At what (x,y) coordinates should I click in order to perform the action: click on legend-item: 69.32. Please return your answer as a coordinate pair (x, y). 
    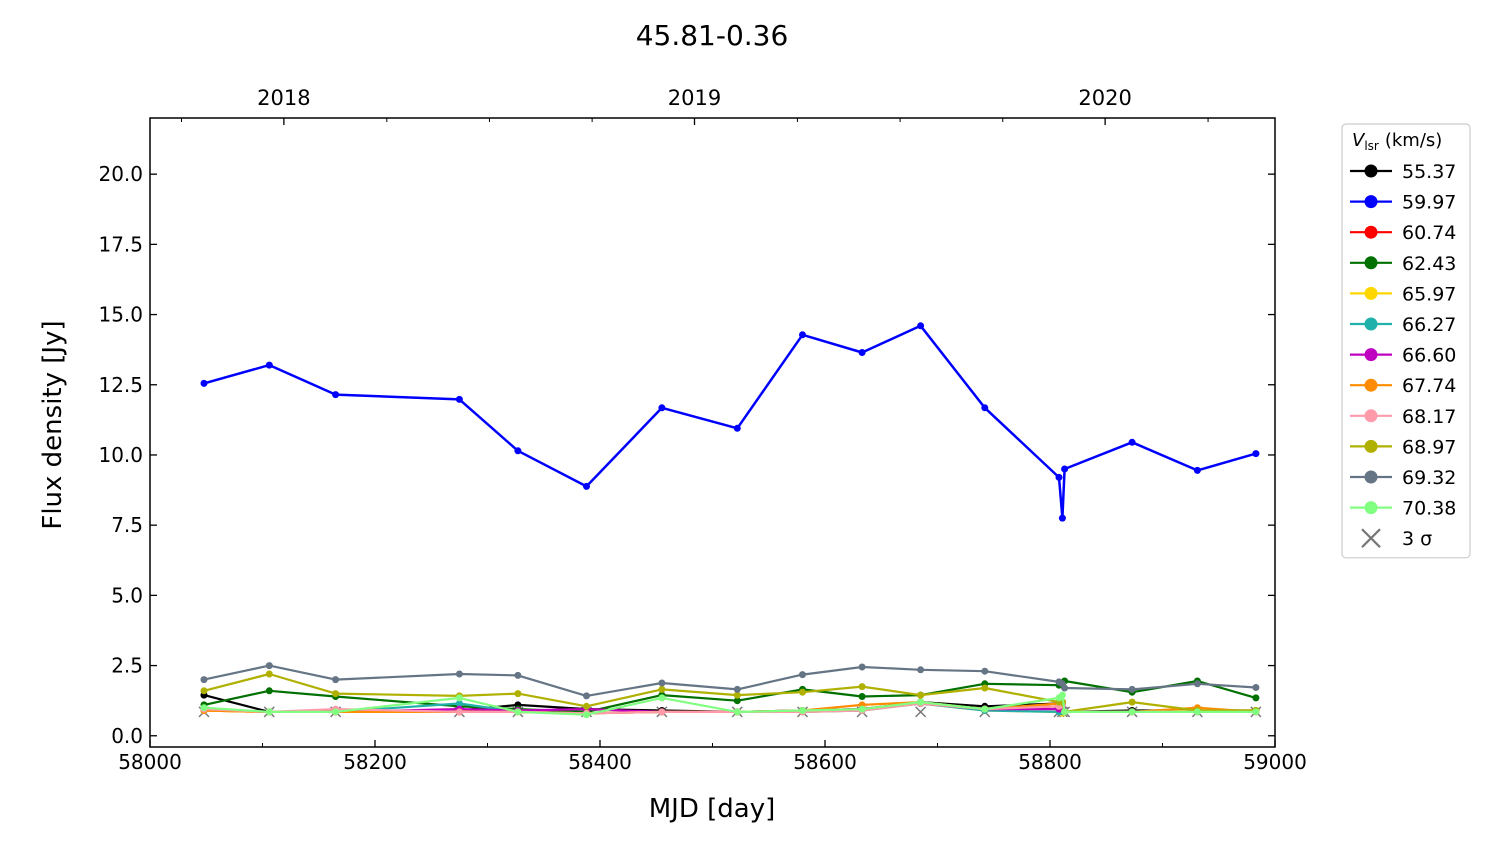
    Looking at the image, I should click on (1403, 478).